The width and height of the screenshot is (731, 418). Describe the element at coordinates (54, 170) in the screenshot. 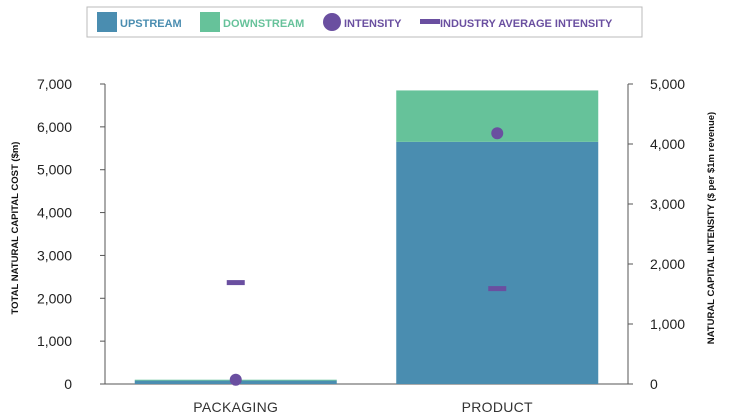

I see `y-left-tick-label: 5,000` at that location.